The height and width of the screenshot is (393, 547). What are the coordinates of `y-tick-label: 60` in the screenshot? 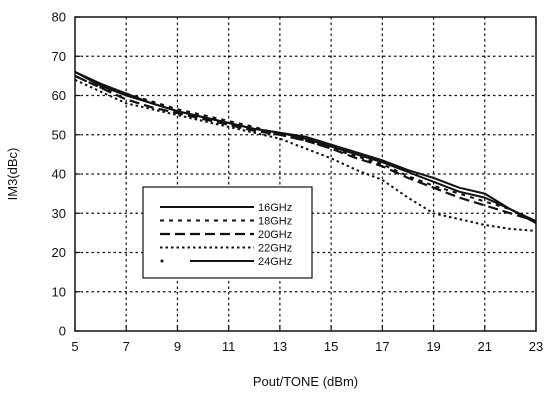 It's located at (59, 95).